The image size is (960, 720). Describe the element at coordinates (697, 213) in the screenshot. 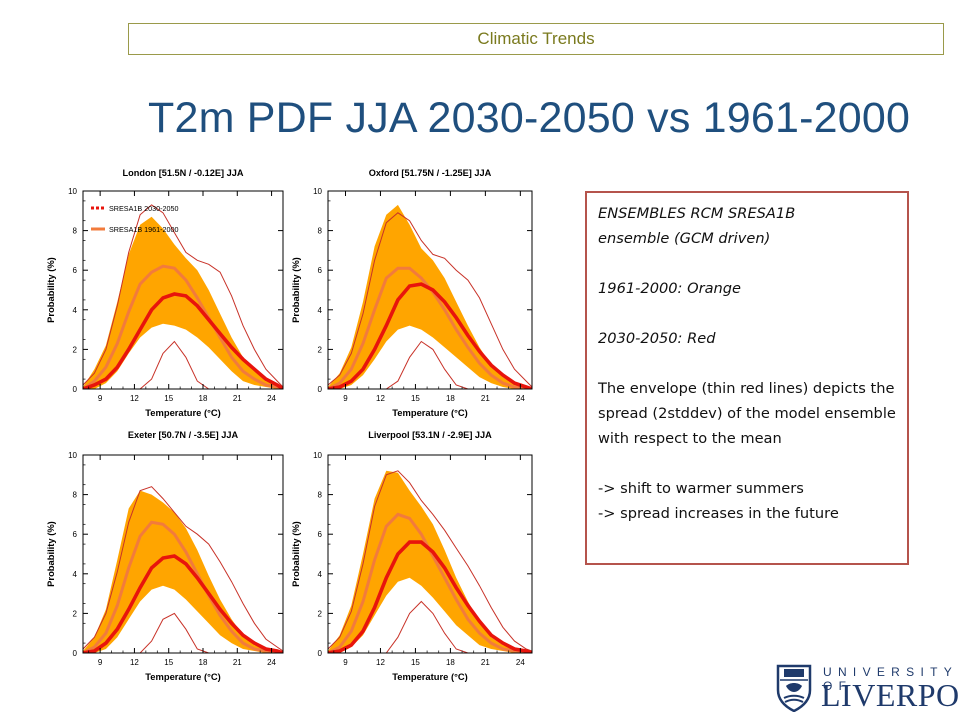

I see `info-line-1: ENSEMBLES RCM SRESA1B` at that location.